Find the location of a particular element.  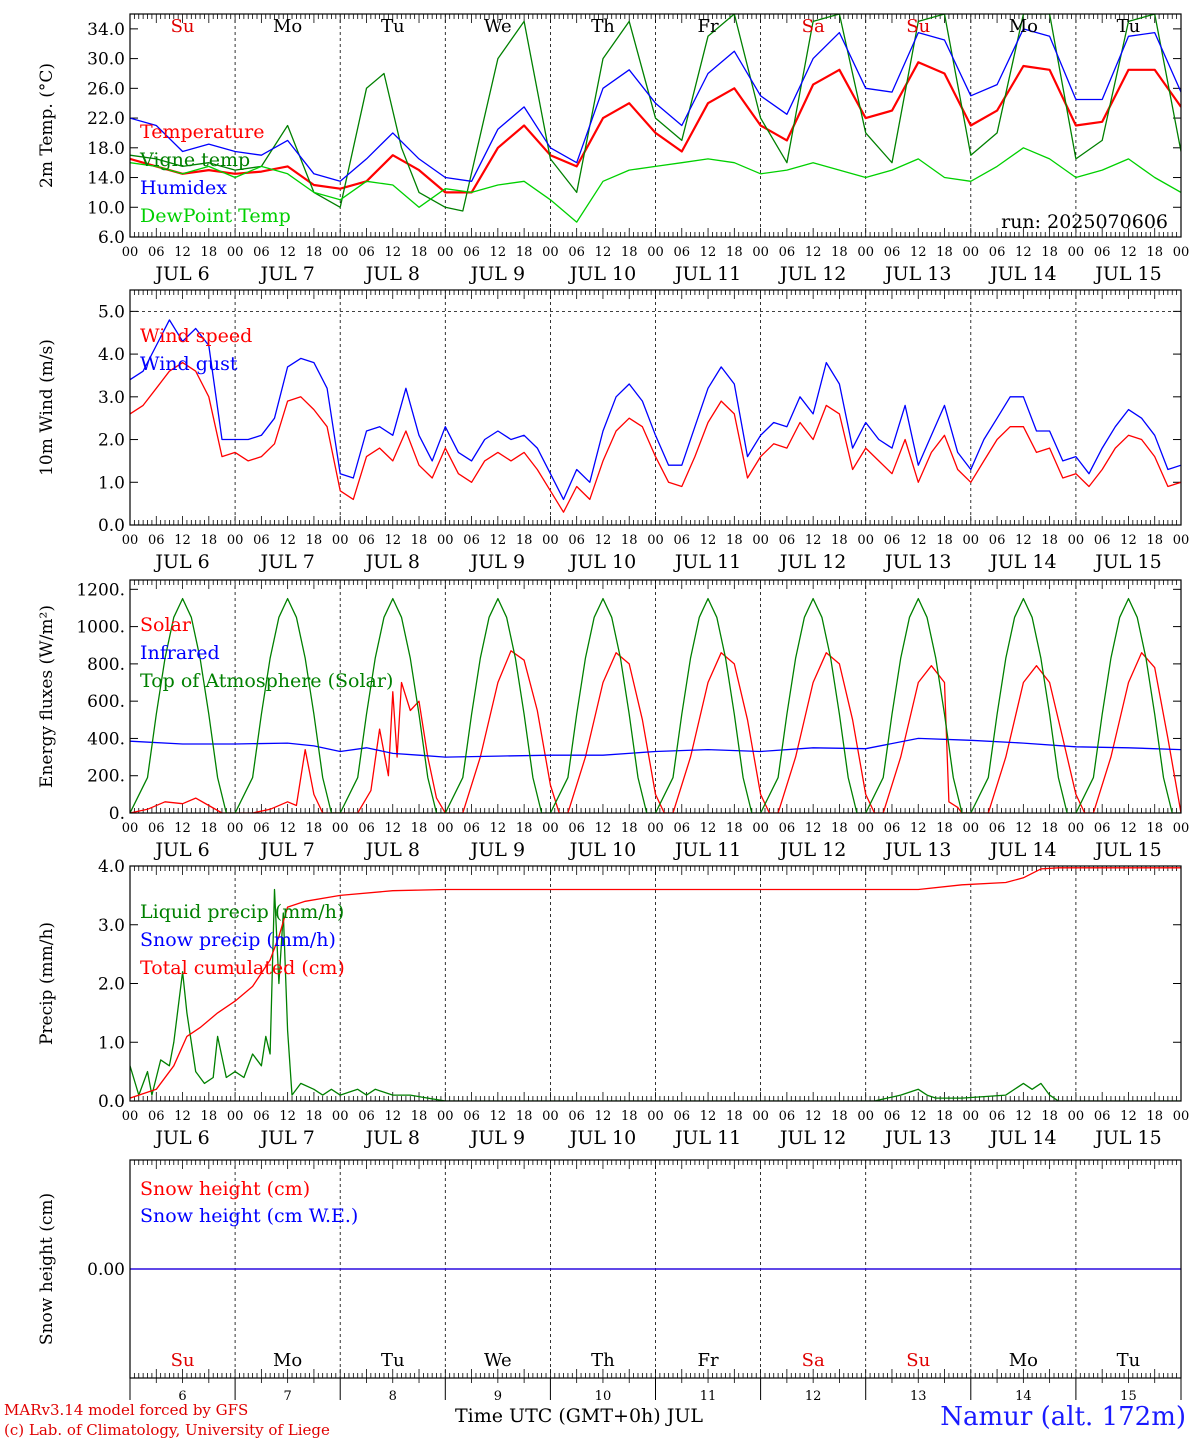

legend-entry: Total cumulated (cm) is located at coordinates (242, 968).